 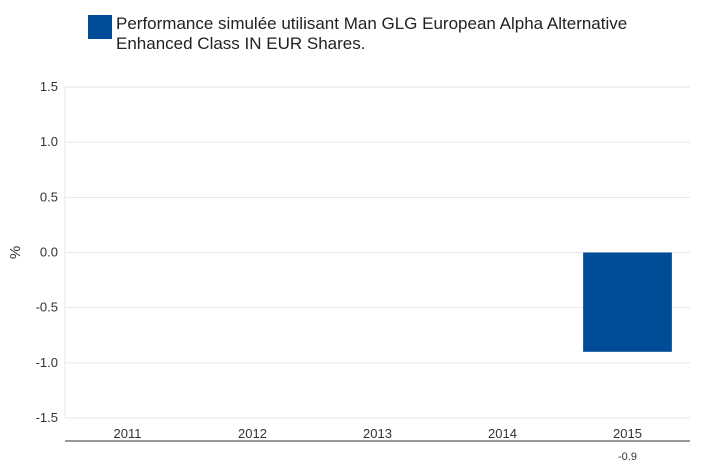 I want to click on y-tick-label: -0.5, so click(x=47, y=307).